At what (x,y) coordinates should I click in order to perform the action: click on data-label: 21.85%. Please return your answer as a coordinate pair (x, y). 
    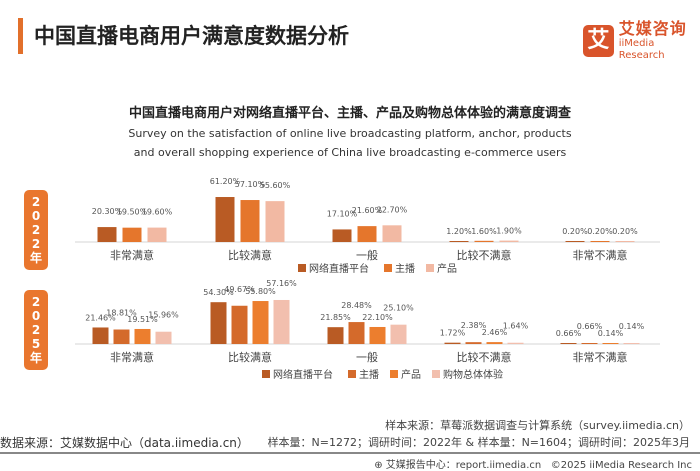
    Looking at the image, I should click on (335, 317).